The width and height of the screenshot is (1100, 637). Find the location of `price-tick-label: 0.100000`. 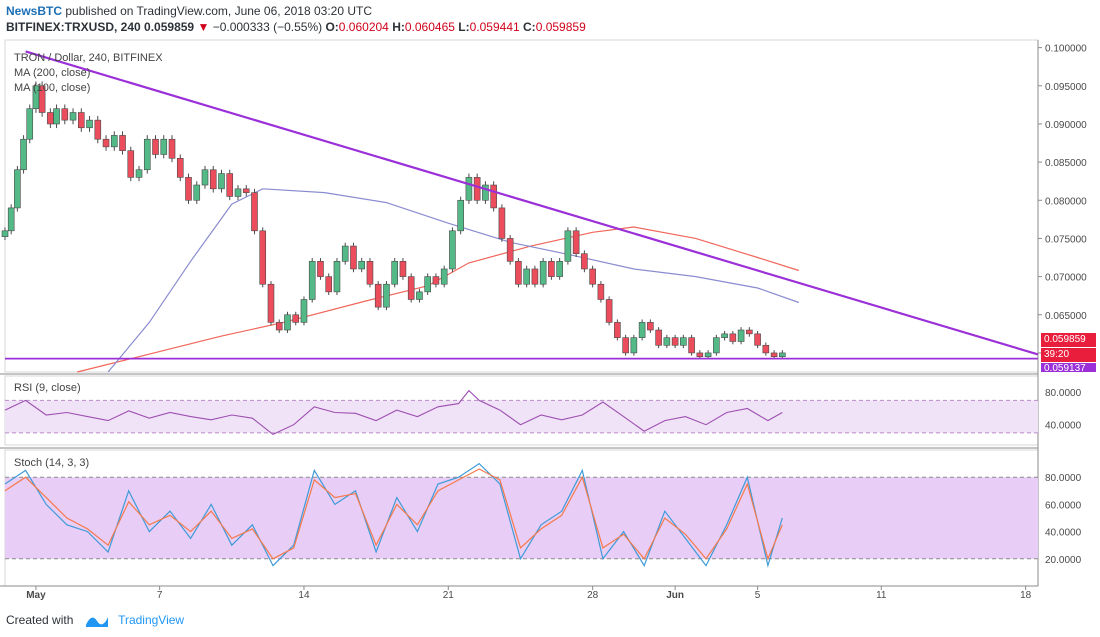

price-tick-label: 0.100000 is located at coordinates (1066, 49).